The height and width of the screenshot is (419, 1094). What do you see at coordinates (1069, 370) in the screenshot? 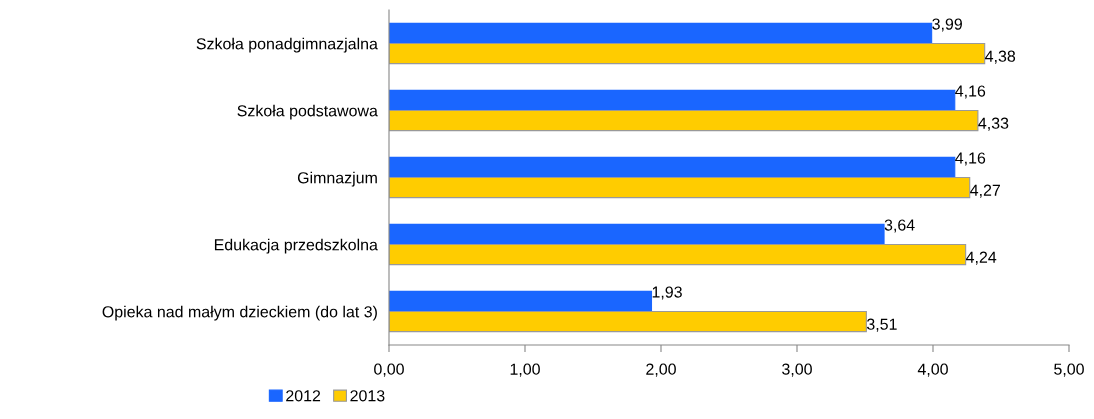
I see `x-tick-label: 5,00` at bounding box center [1069, 370].